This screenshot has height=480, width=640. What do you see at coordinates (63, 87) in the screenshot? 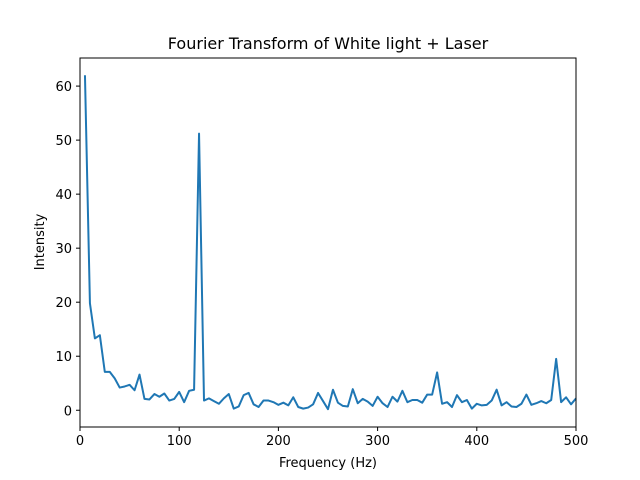
I see `y-tick-label: 60` at bounding box center [63, 87].